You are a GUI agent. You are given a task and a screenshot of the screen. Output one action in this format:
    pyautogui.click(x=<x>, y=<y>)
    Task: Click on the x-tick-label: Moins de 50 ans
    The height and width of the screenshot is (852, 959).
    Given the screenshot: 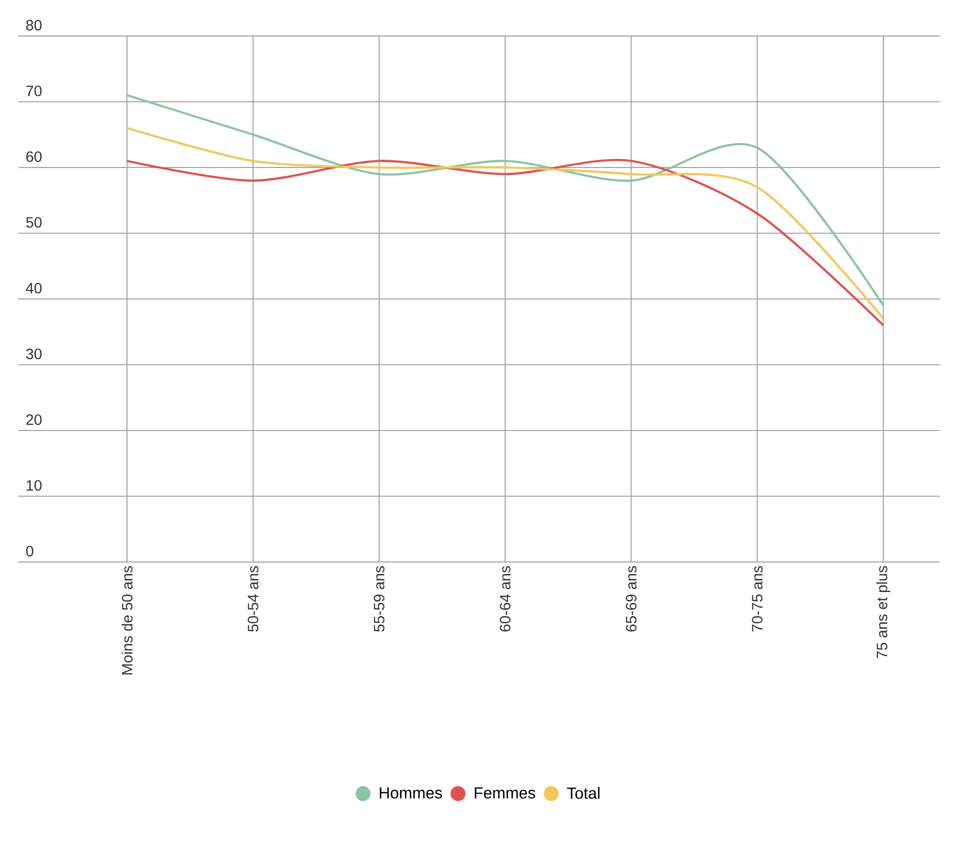 What is the action you would take?
    pyautogui.click(x=127, y=620)
    